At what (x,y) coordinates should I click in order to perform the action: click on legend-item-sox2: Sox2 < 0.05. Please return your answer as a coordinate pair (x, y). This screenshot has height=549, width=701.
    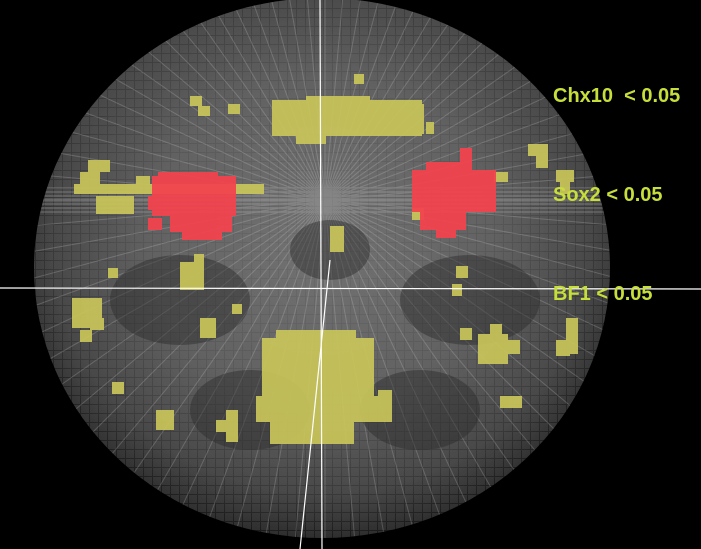
    Looking at the image, I should click on (608, 195).